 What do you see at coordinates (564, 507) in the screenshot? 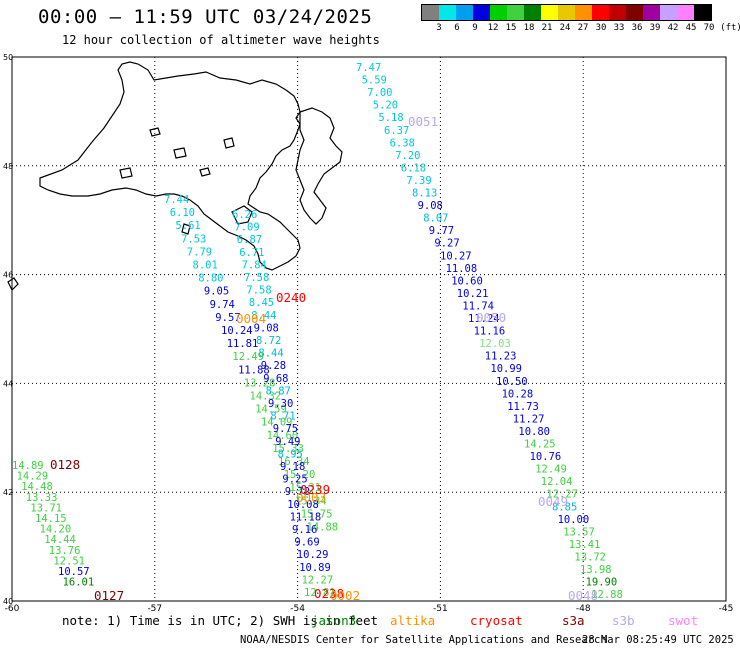
I see `swh-value: 8.85` at bounding box center [564, 507].